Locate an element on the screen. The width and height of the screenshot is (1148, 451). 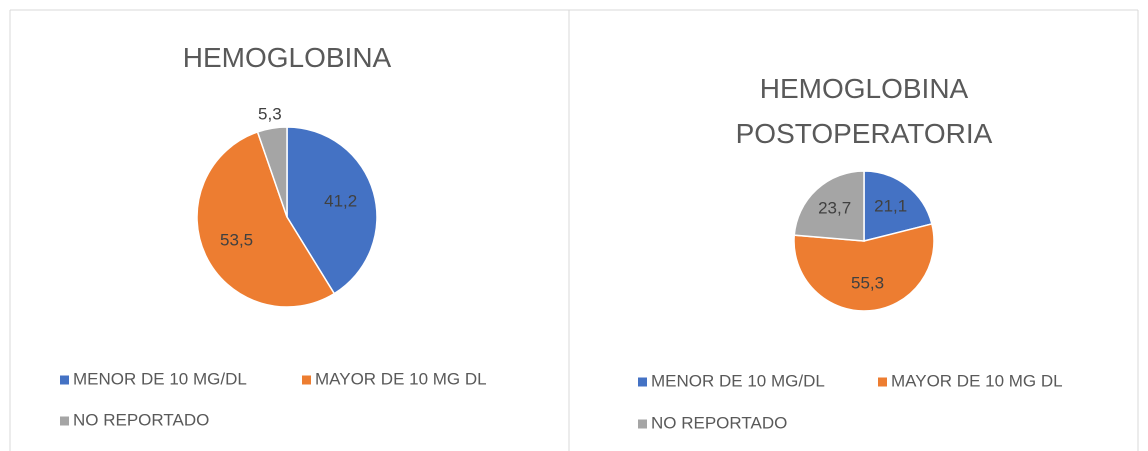
data-label: 55,3 is located at coordinates (867, 283).